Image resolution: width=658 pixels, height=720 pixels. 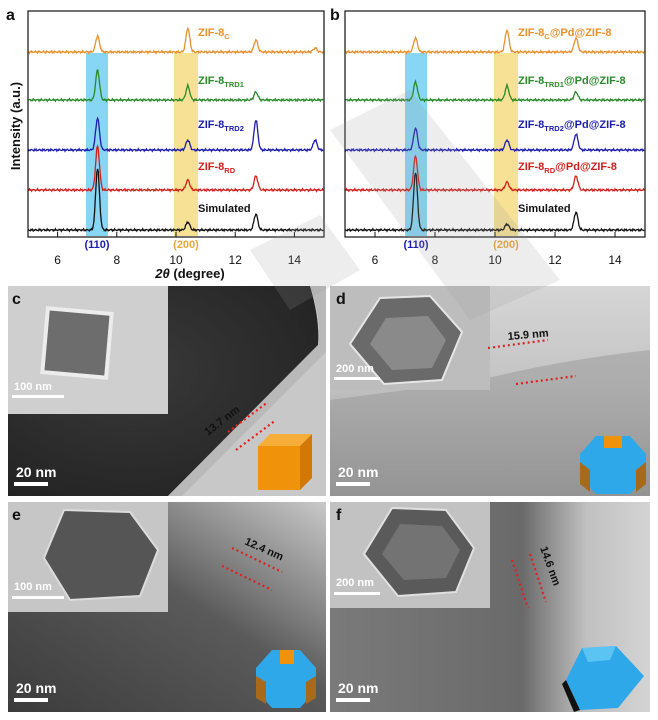 I want to click on series-label: ZIF-8C, so click(x=214, y=34).